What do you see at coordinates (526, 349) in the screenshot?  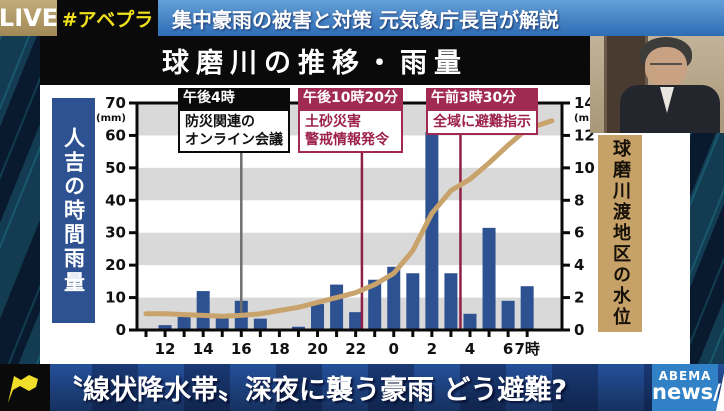 I see `svg-text: 7時` at bounding box center [526, 349].